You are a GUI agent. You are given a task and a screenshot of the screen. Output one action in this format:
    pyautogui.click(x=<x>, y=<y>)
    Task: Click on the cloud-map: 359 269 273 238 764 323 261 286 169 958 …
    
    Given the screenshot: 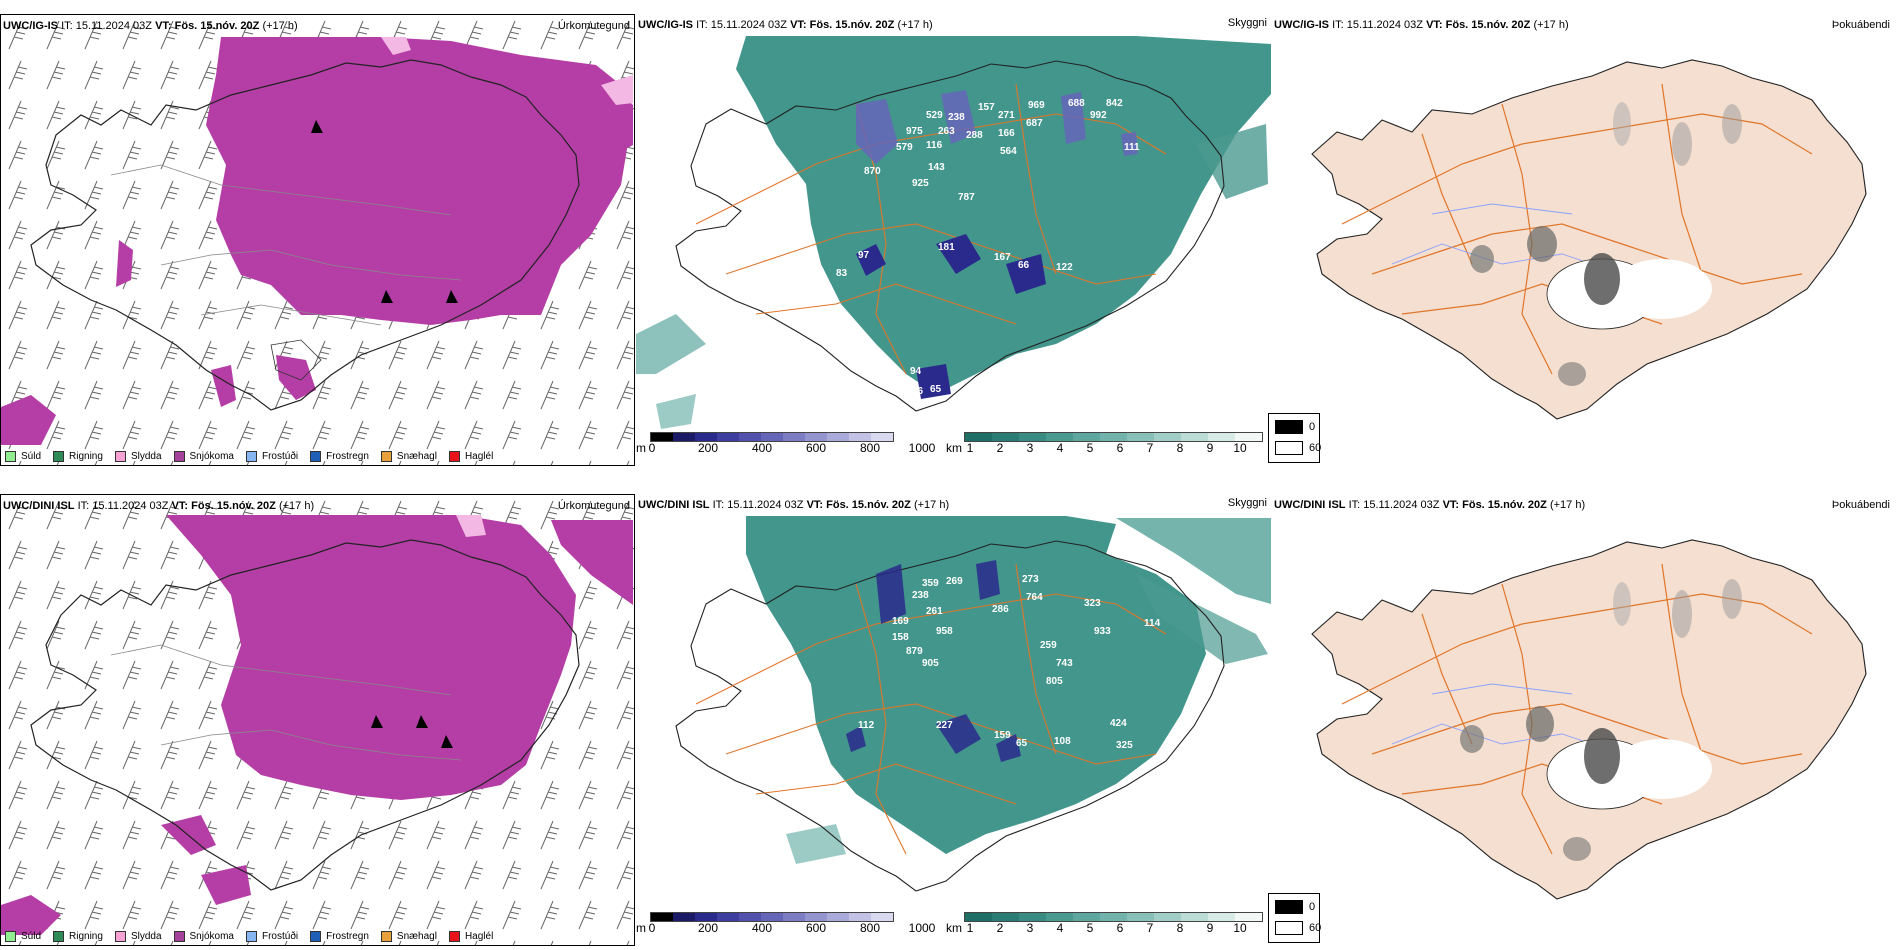 What is the action you would take?
    pyautogui.click(x=973, y=704)
    